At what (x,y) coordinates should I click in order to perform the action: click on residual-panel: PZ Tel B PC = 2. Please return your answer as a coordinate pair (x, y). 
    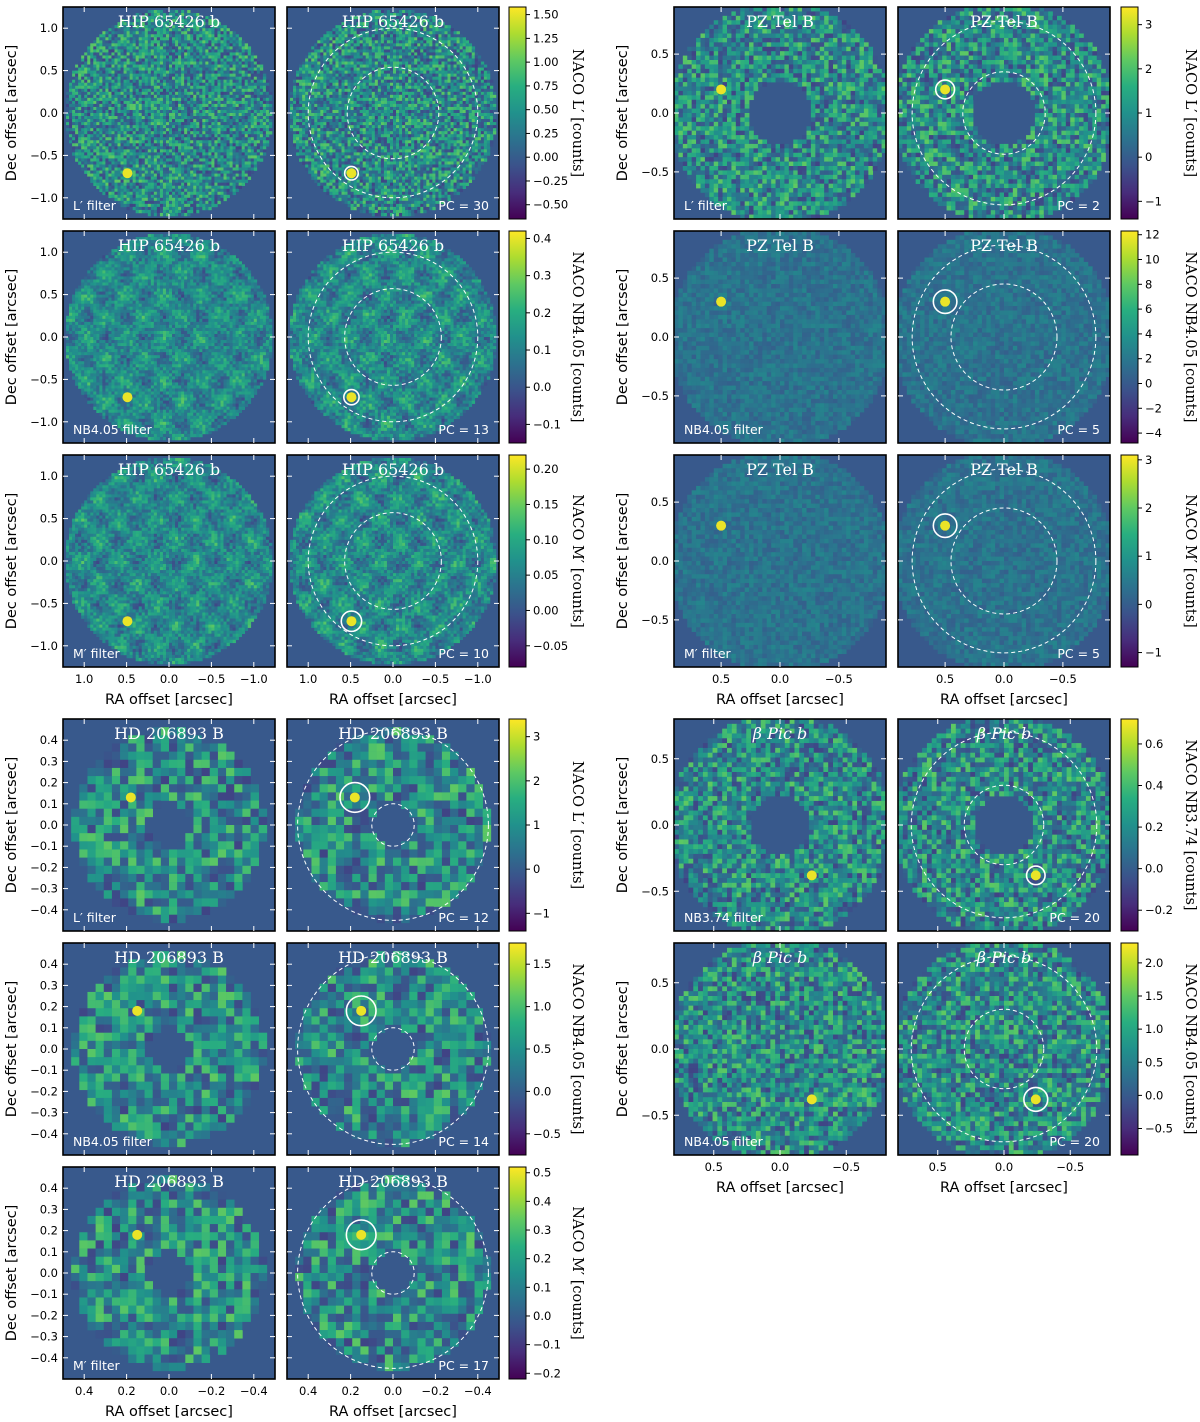
    Looking at the image, I should click on (1004, 113).